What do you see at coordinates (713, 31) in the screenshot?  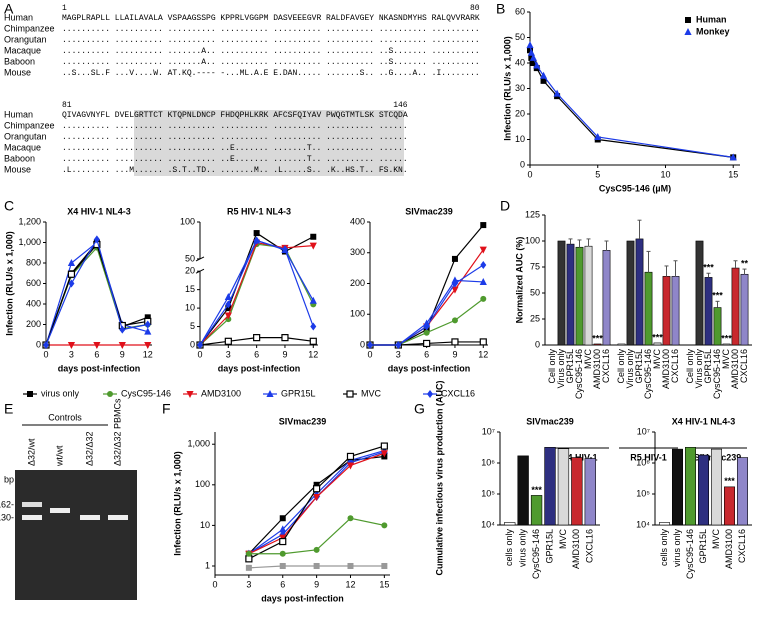 I see `legend-label: Monkey` at bounding box center [713, 31].